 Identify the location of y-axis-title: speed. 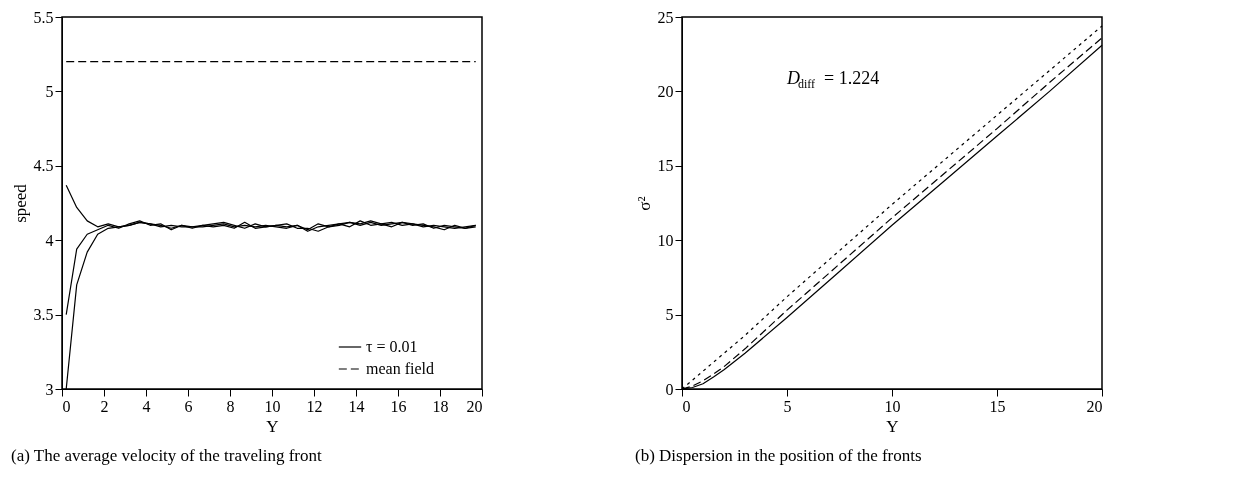
(20, 203).